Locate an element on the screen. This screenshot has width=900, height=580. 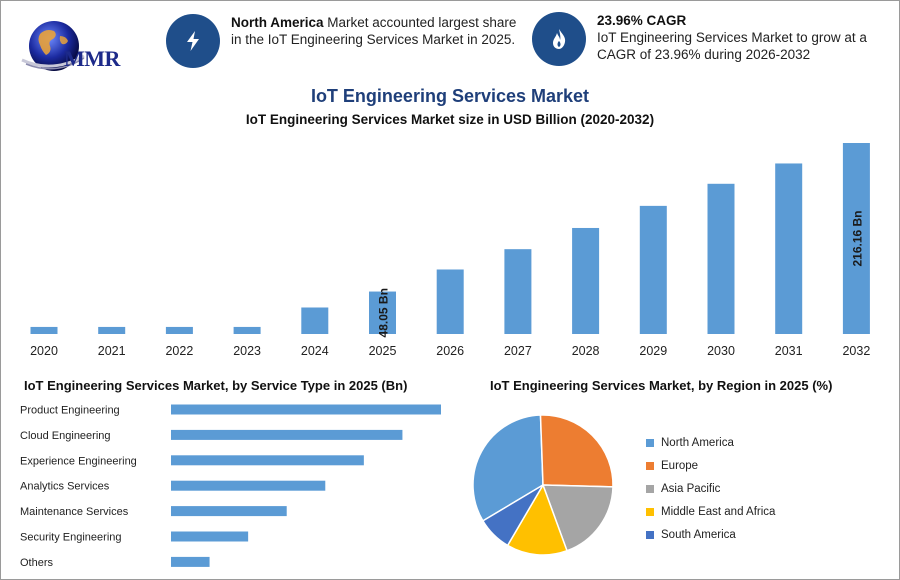
x-tick-label: 2024 is located at coordinates (315, 351).